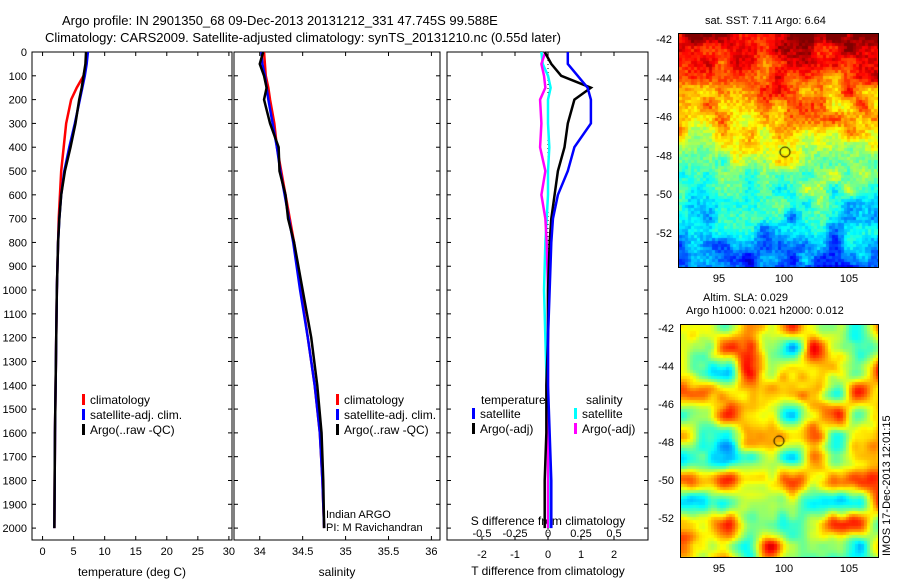 Image resolution: width=900 pixels, height=580 pixels. What do you see at coordinates (664, 195) in the screenshot?
I see `sst-map-lat-label: -50` at bounding box center [664, 195].